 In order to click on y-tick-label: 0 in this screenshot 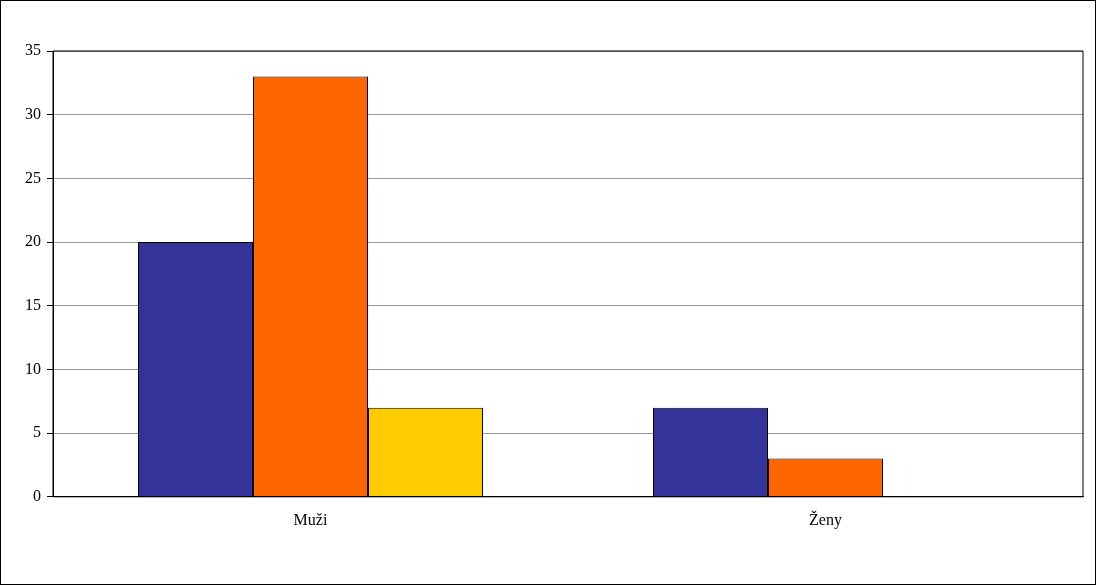, I will do `click(37, 495)`.